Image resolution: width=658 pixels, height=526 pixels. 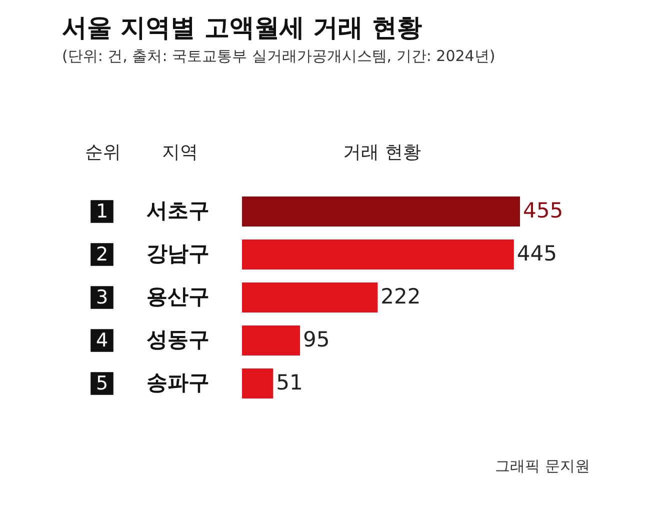 I want to click on text: 2, so click(x=102, y=255).